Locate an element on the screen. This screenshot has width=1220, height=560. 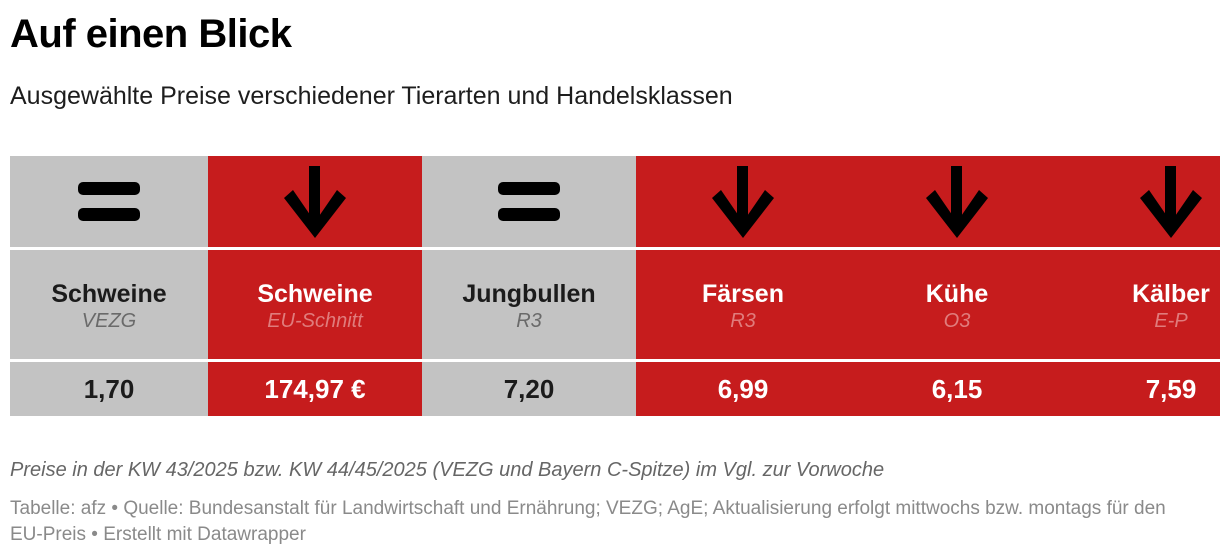
price-cell: 7,20 is located at coordinates (529, 389).